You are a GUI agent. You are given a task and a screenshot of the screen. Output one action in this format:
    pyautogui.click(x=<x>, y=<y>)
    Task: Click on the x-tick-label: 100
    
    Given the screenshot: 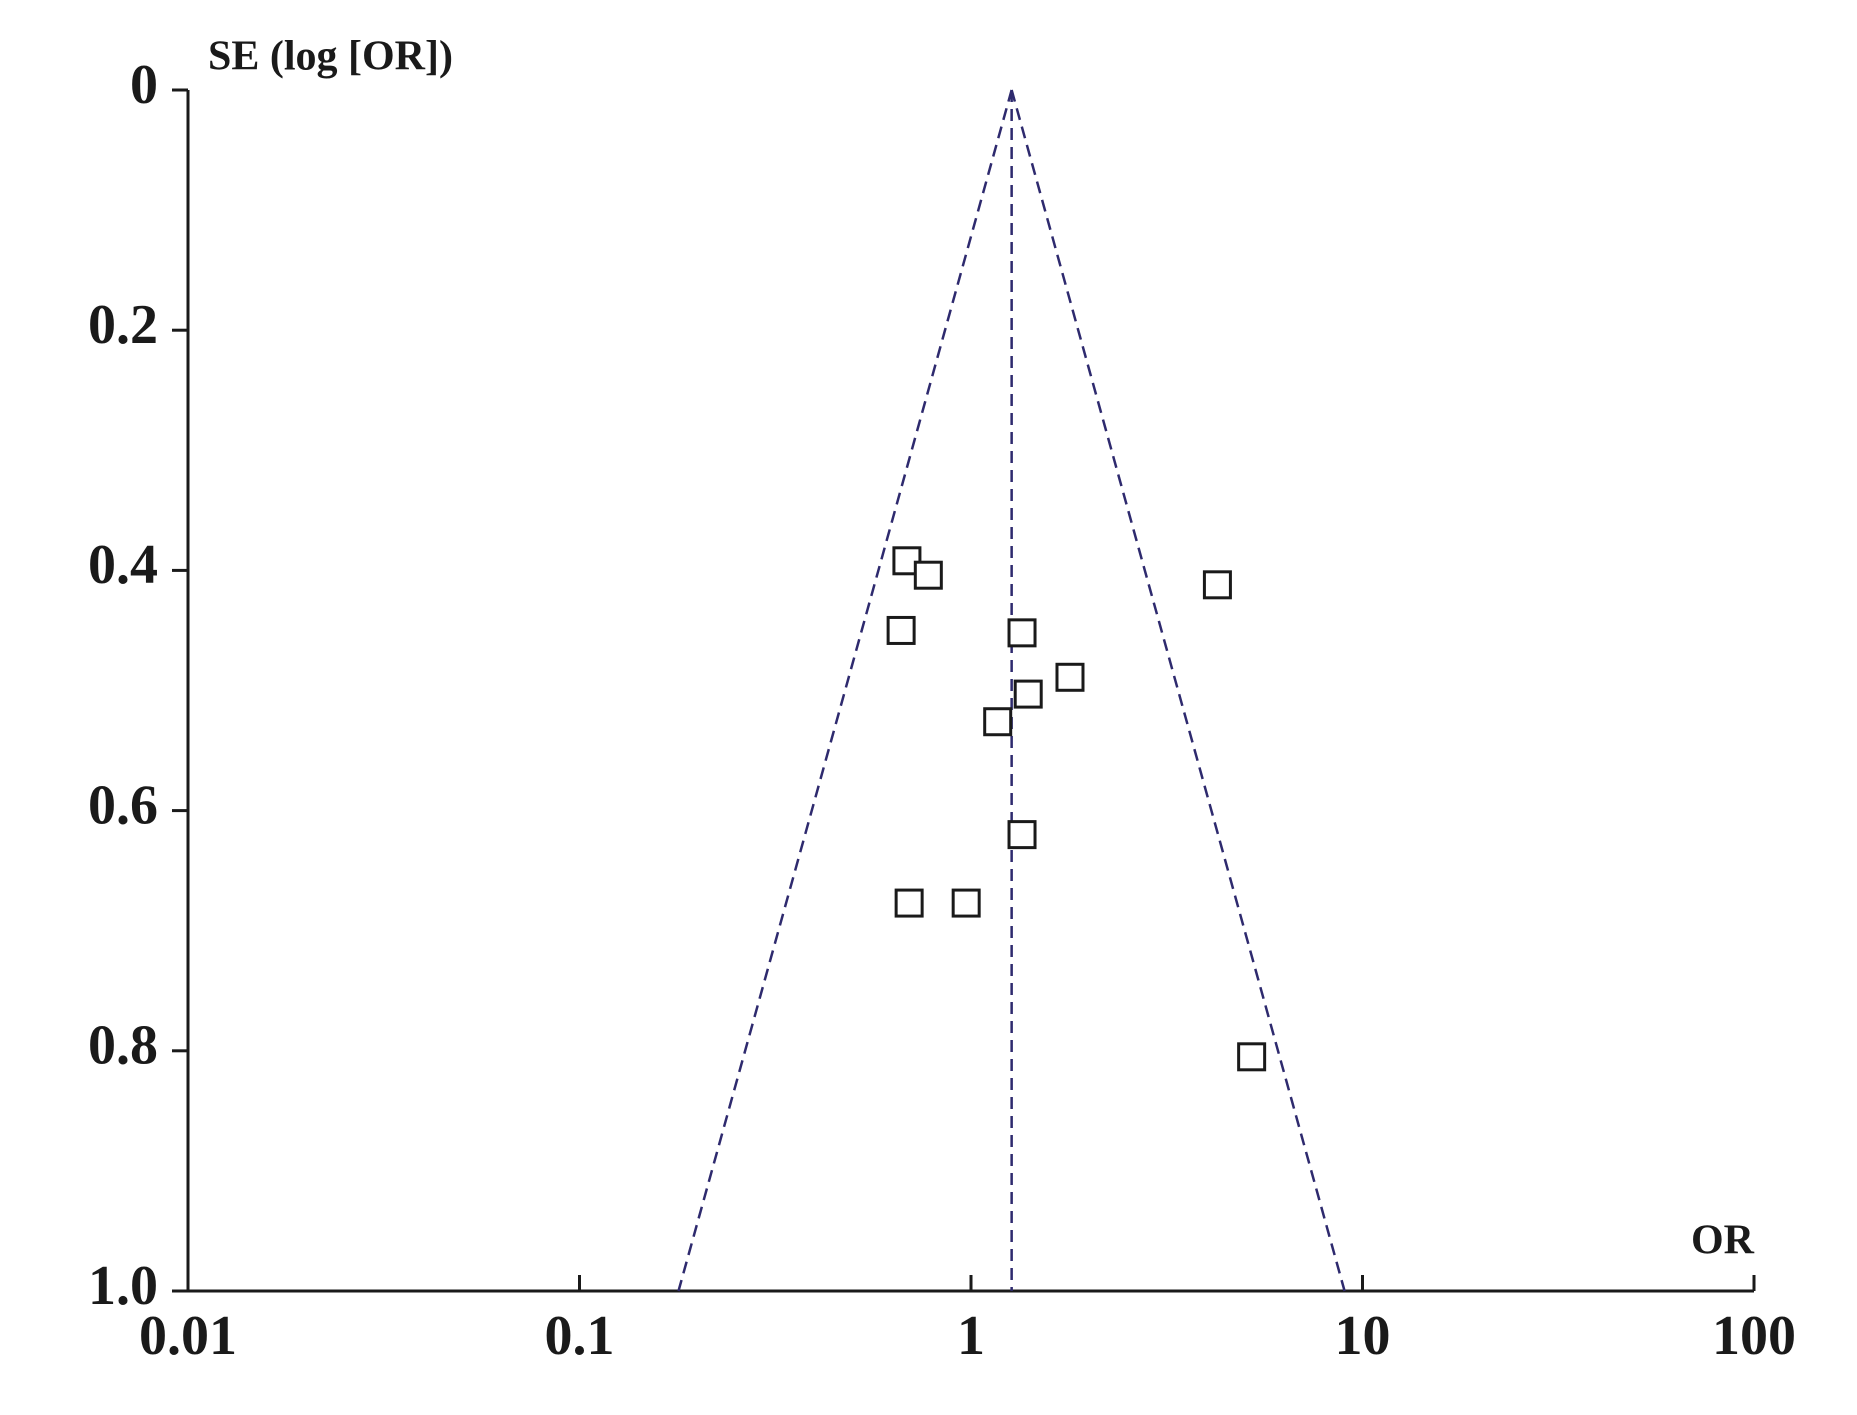 What is the action you would take?
    pyautogui.click(x=1754, y=1336)
    